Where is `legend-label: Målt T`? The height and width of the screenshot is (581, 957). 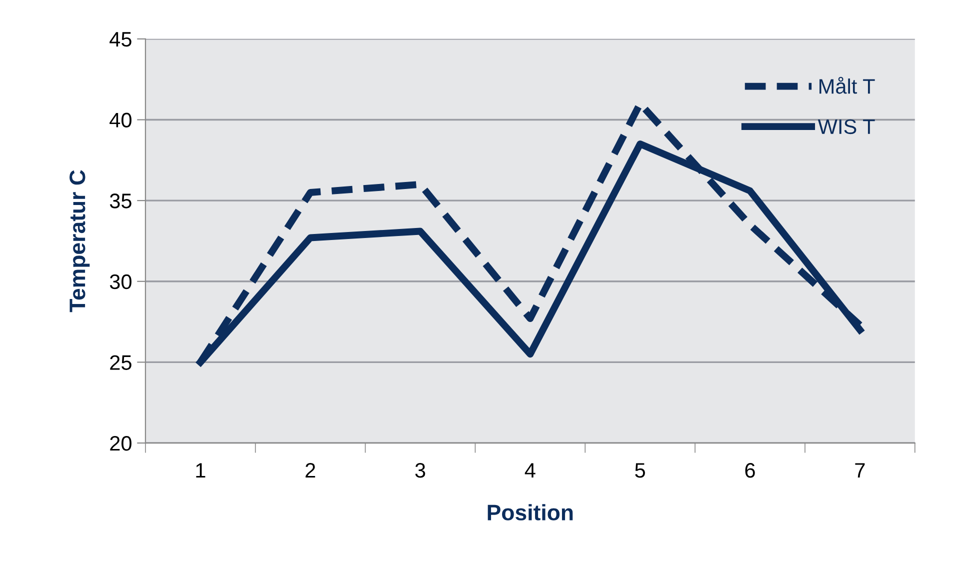 legend-label: Målt T is located at coordinates (847, 85).